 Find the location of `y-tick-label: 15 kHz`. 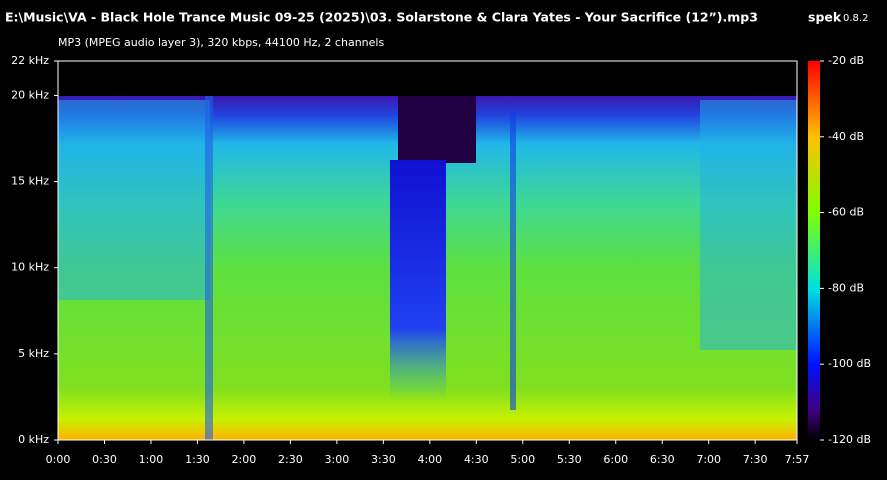

y-tick-label: 15 kHz is located at coordinates (30, 181).